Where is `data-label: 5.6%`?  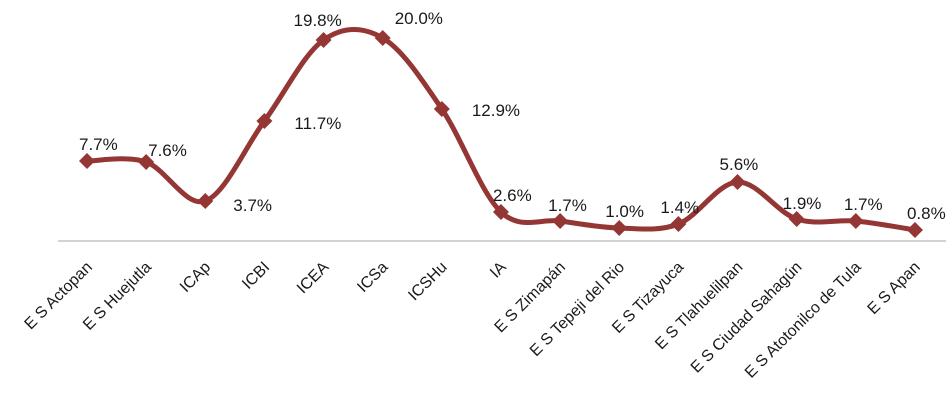 data-label: 5.6% is located at coordinates (739, 164).